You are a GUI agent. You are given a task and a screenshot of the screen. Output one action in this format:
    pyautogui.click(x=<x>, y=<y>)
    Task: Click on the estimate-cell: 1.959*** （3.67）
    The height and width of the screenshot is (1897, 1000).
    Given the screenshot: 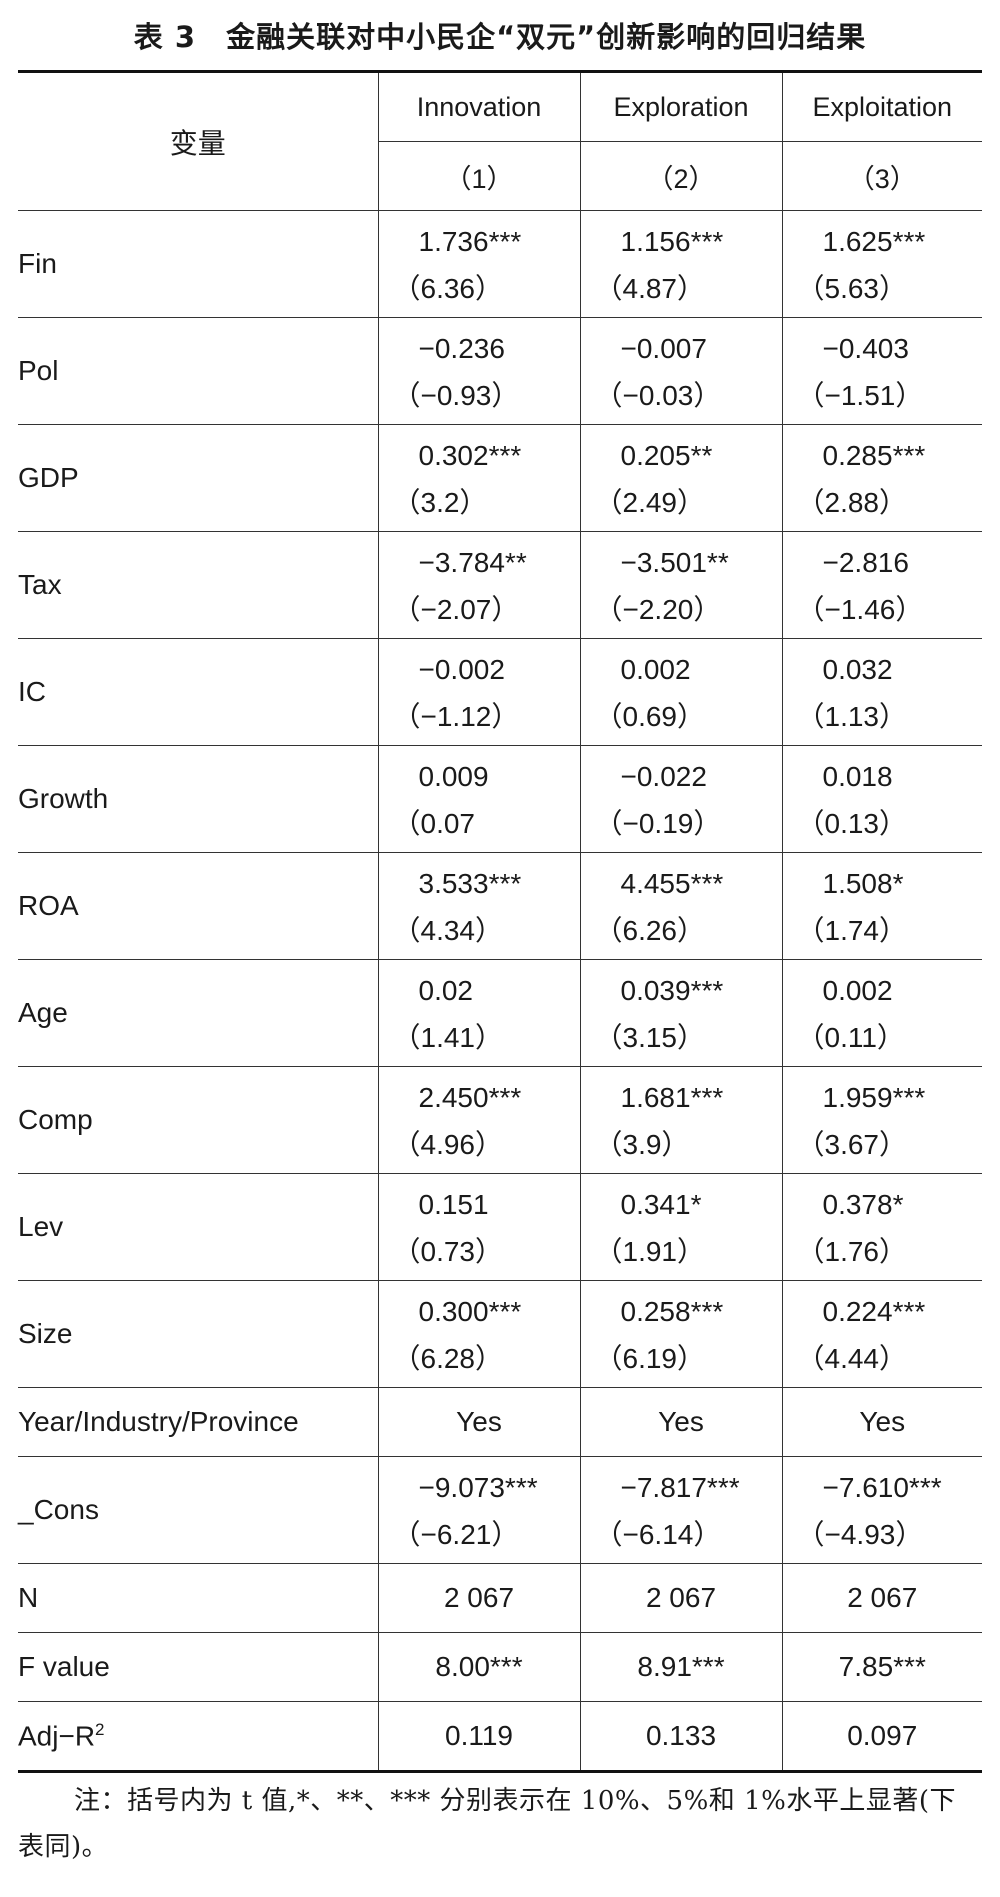 What is the action you would take?
    pyautogui.click(x=881, y=1120)
    